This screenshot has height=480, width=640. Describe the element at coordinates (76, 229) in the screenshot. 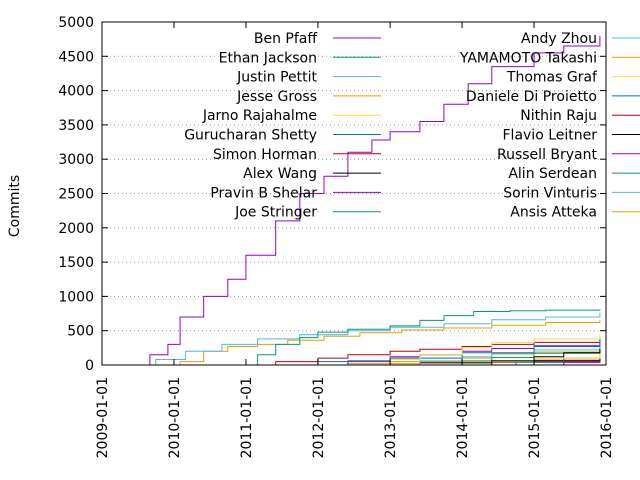

I see `y-tick-label: 2000` at that location.